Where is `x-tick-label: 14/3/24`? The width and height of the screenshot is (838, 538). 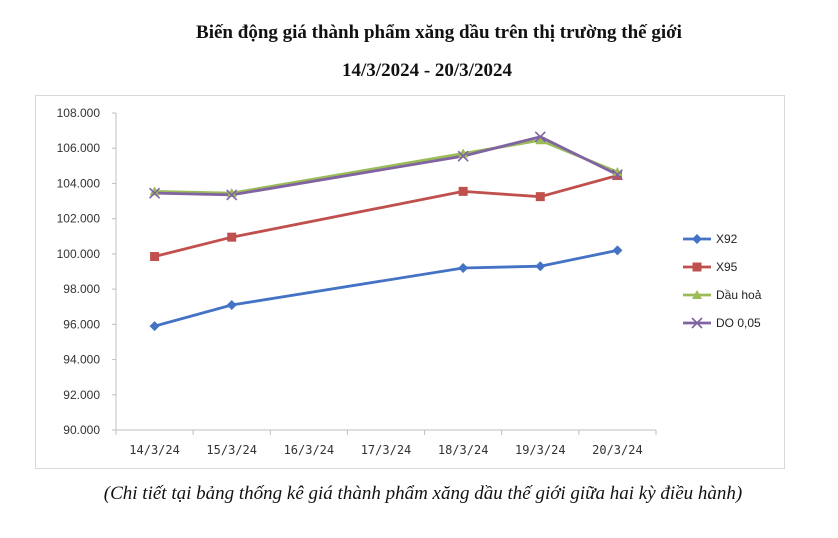
x-tick-label: 14/3/24 is located at coordinates (154, 450).